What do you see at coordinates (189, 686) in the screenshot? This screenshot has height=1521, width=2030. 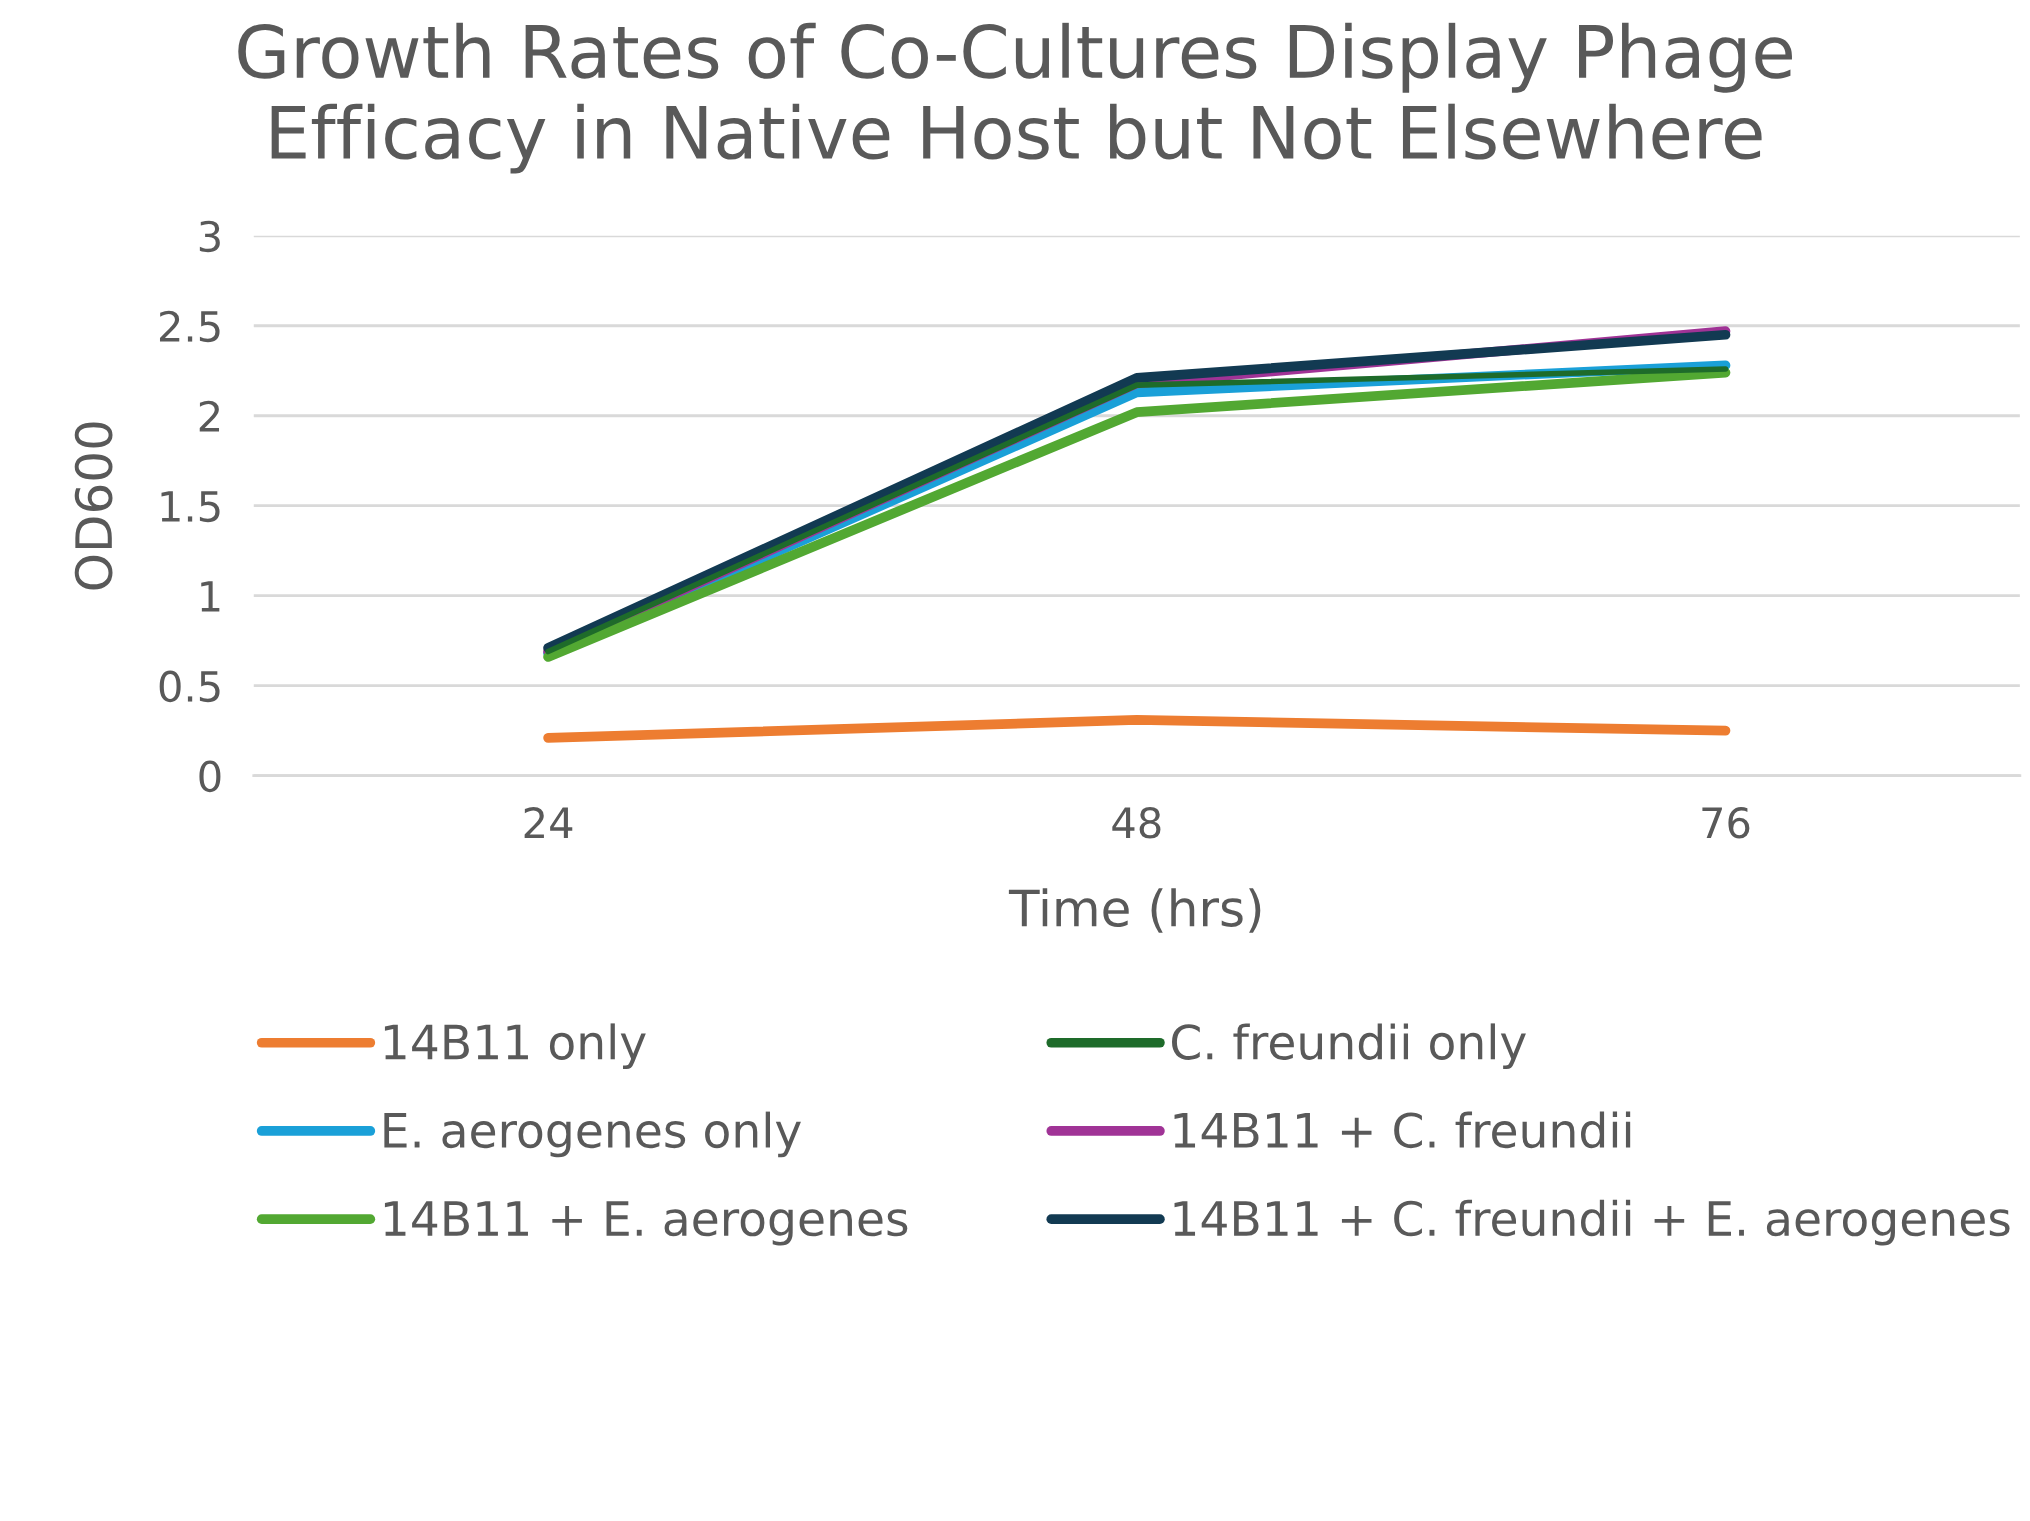 I see `y-tick-label: 0.5` at bounding box center [189, 686].